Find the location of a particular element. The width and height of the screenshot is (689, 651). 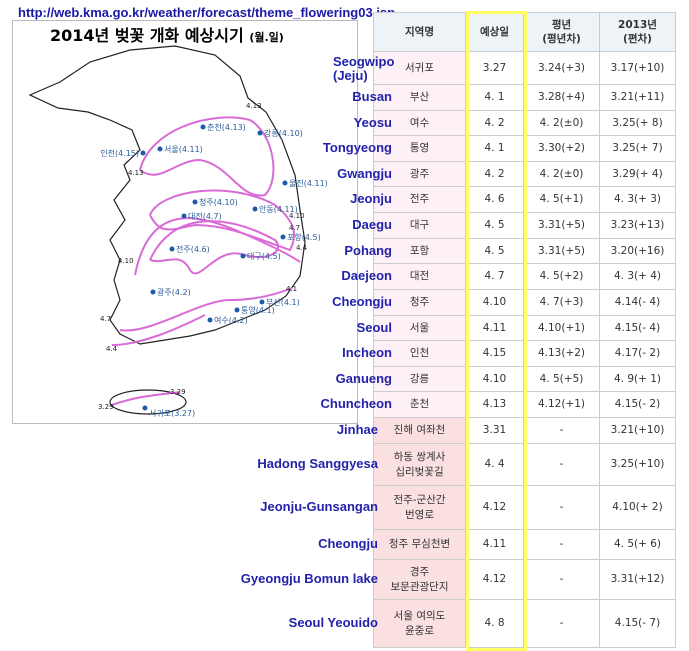

english-name: Hadong Sanggyesa is located at coordinates (317, 463).